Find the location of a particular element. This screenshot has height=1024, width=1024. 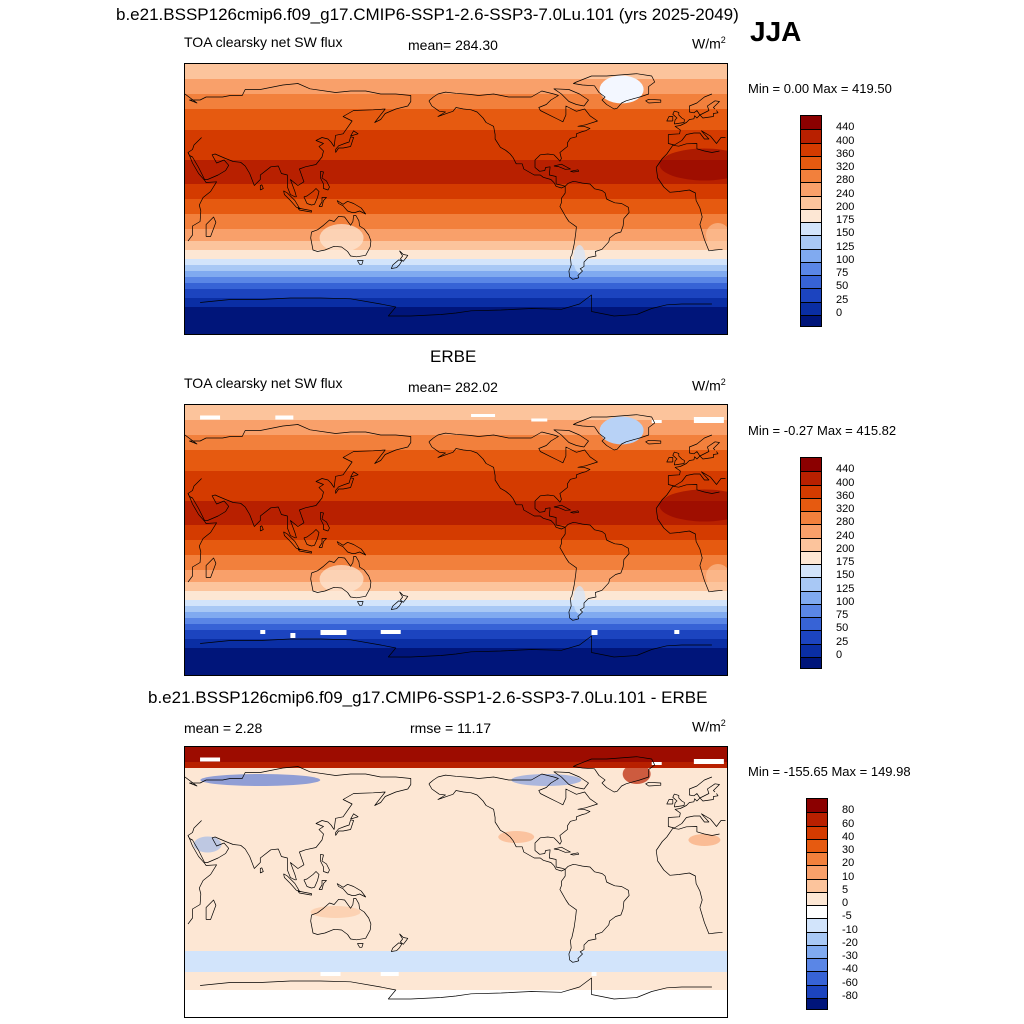

panel-2-header: ERBE is located at coordinates (453, 356).